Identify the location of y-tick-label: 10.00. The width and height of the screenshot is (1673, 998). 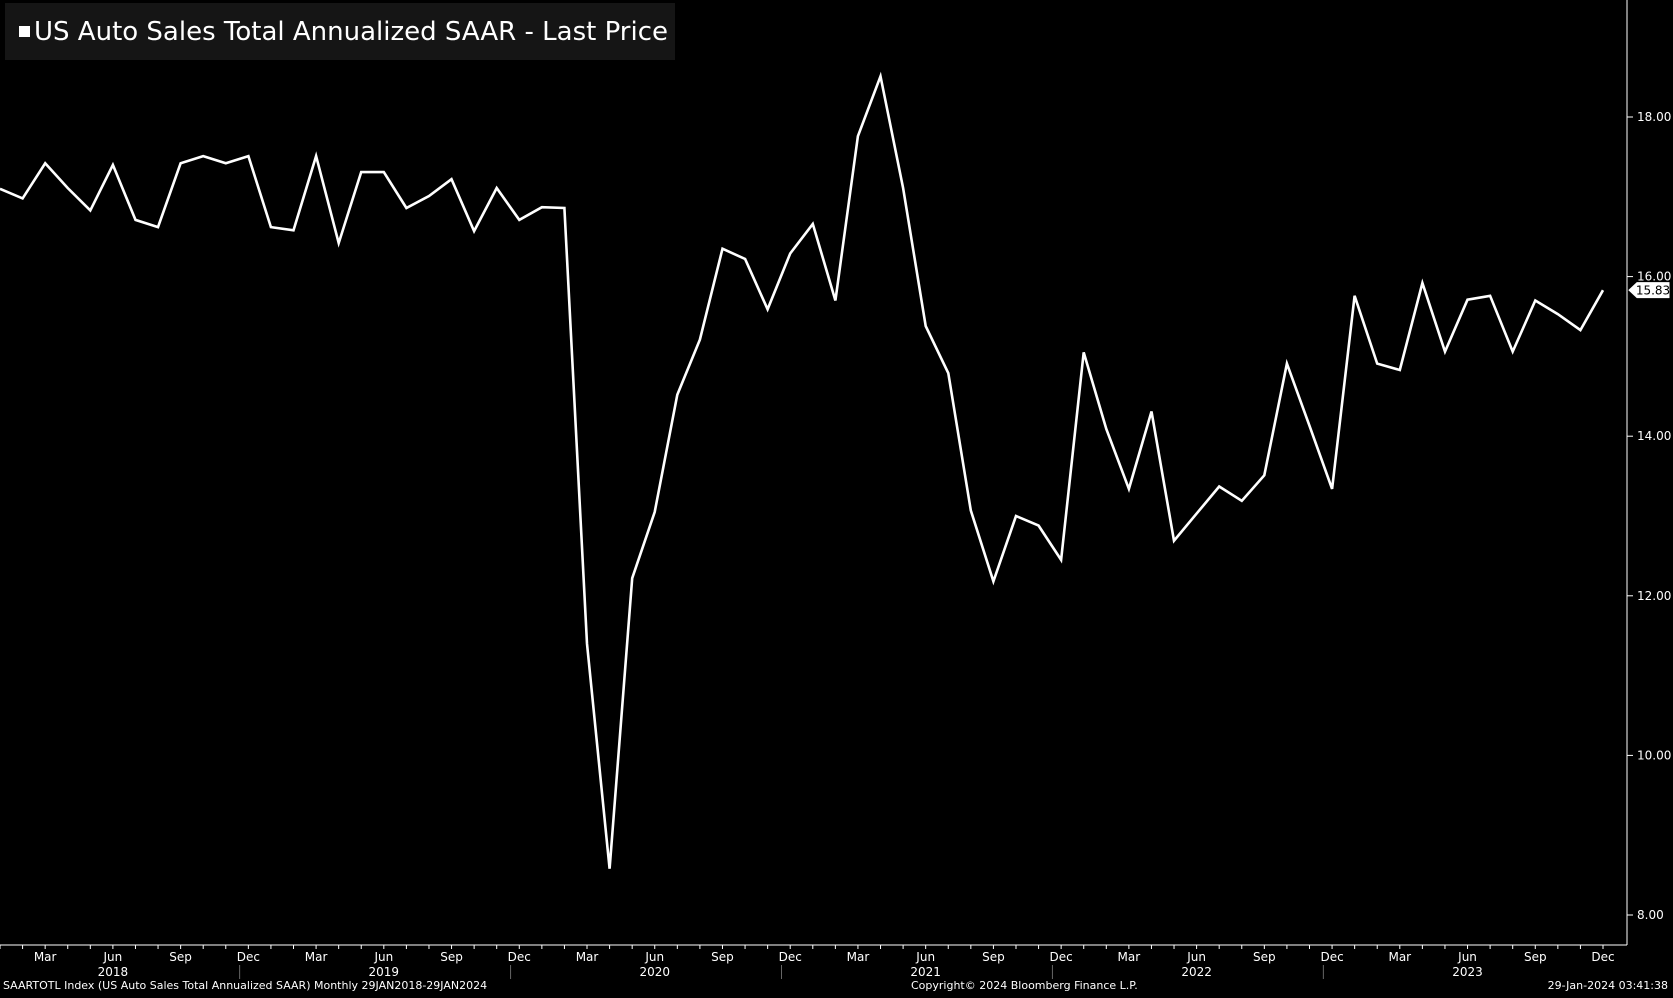
(1654, 755).